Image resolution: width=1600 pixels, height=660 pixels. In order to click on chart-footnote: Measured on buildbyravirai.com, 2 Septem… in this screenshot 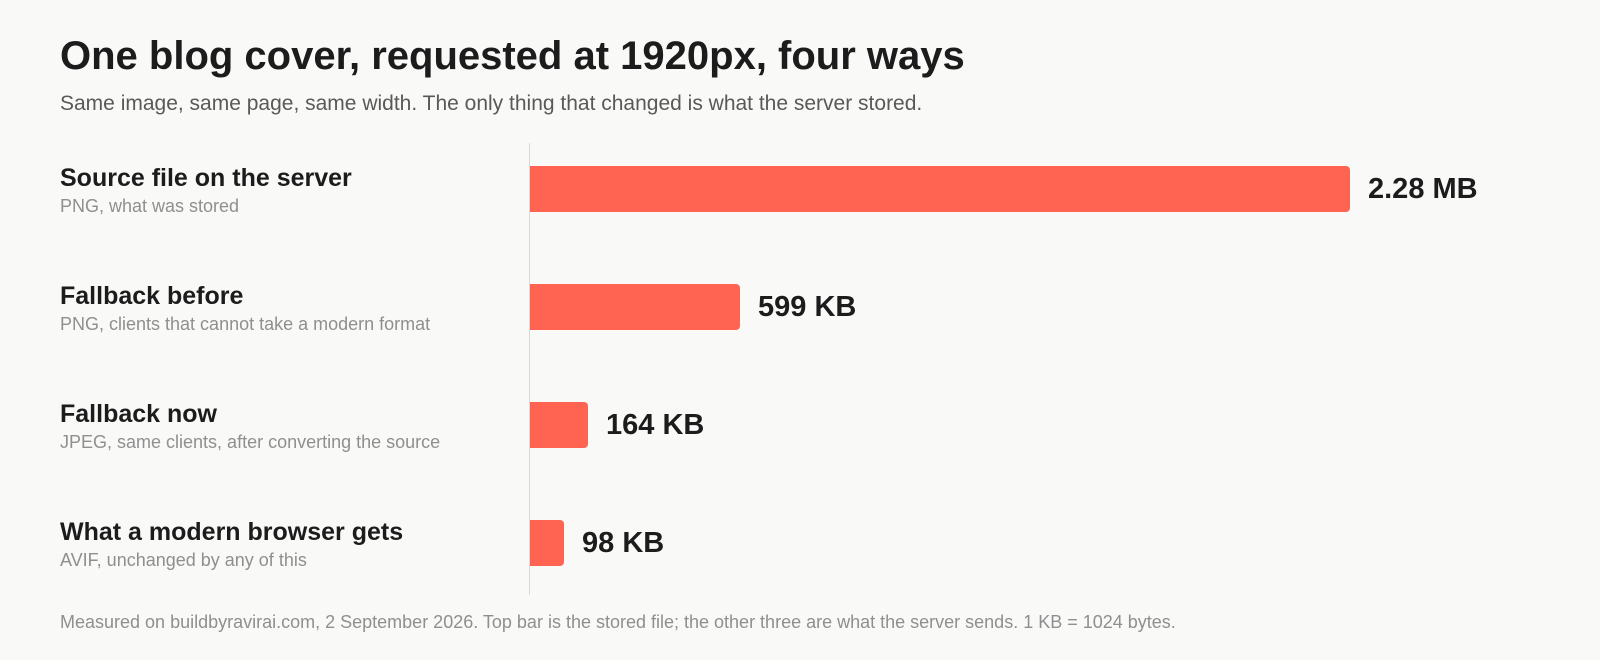, I will do `click(618, 622)`.